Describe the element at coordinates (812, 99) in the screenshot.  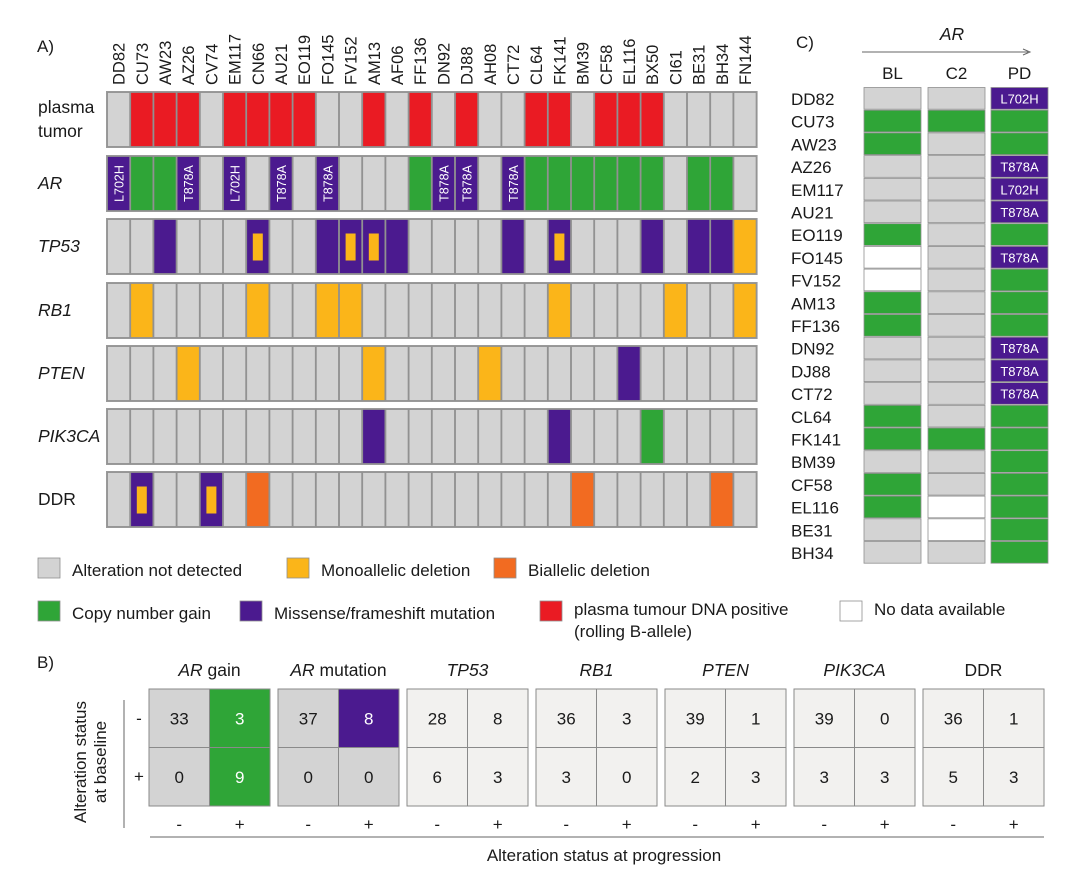
I see `c-sample-label: DD82` at that location.